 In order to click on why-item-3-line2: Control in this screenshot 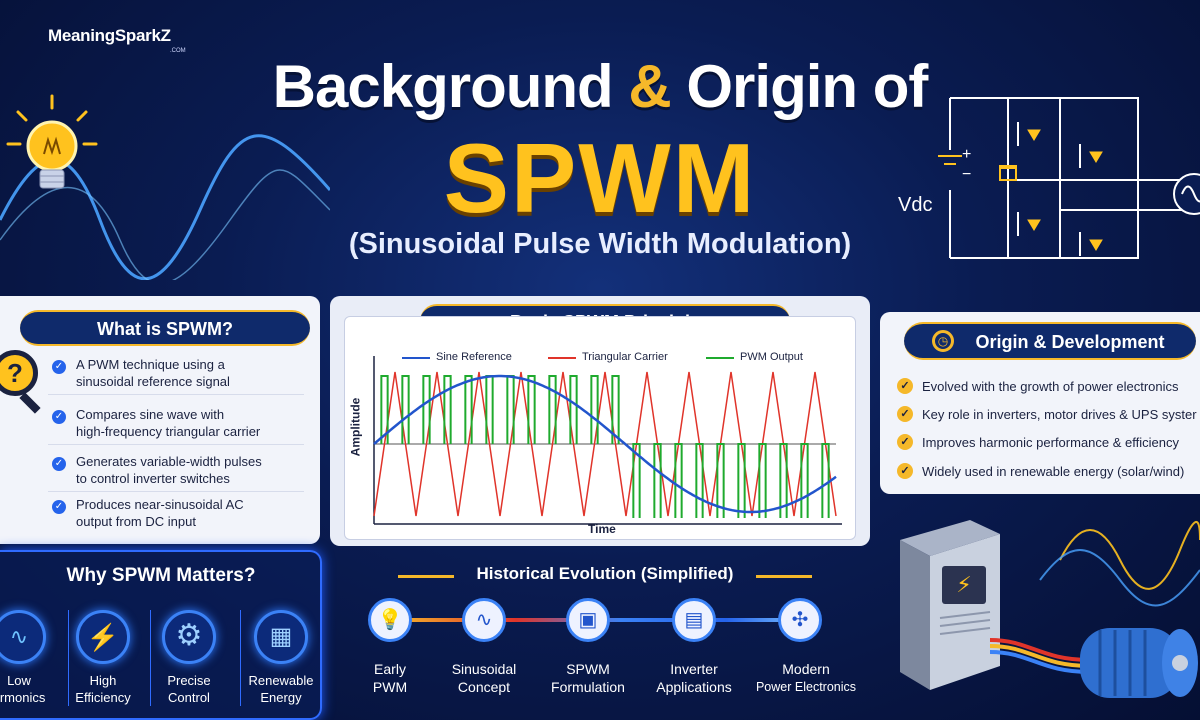, I will do `click(189, 697)`.